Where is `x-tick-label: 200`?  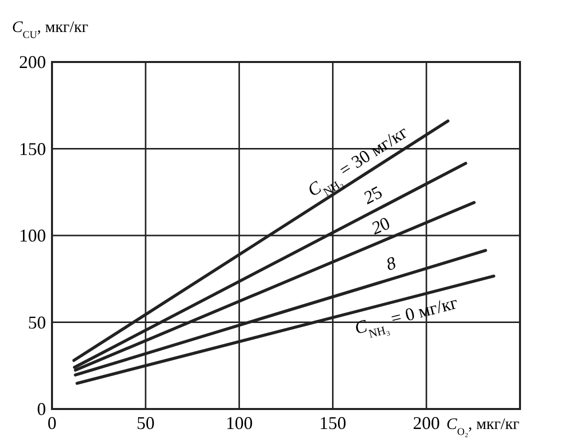
x-tick-label: 200 is located at coordinates (426, 423).